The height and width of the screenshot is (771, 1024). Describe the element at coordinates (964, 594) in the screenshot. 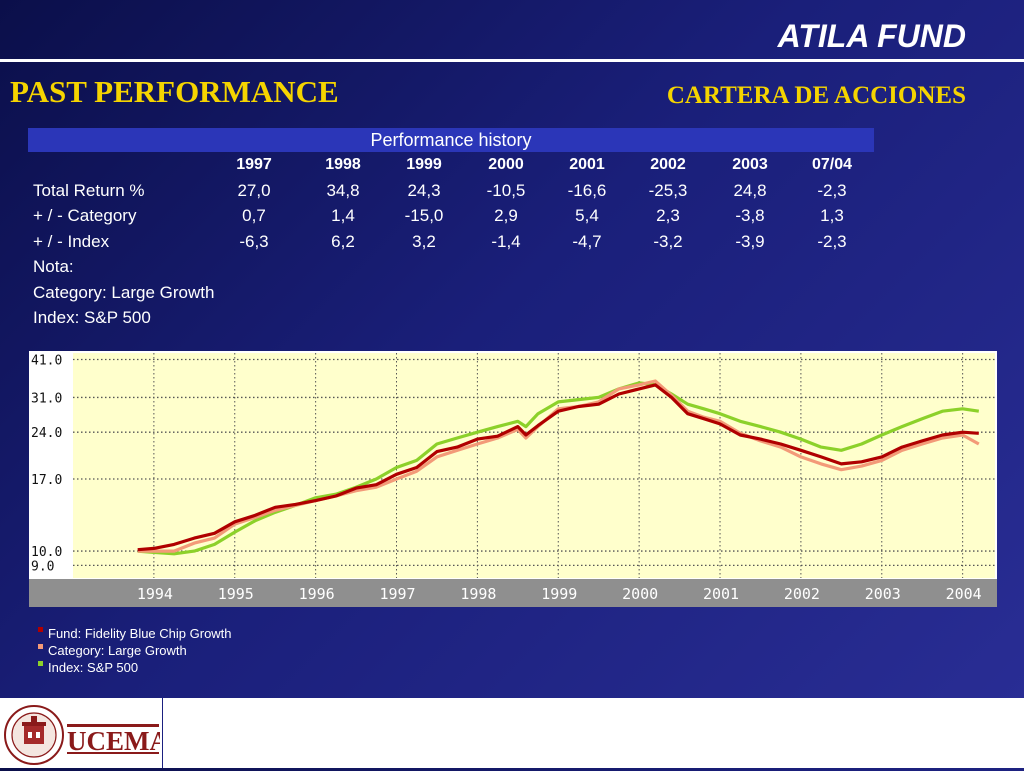

I see `x-tick-label: 2004` at that location.